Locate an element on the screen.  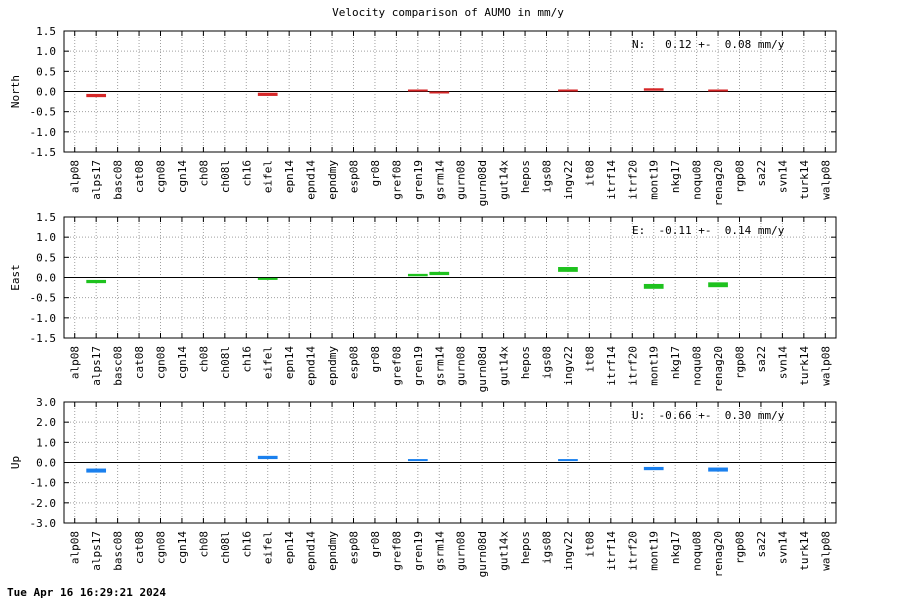
north-category-label: ch08l is located at coordinates (225, 176).